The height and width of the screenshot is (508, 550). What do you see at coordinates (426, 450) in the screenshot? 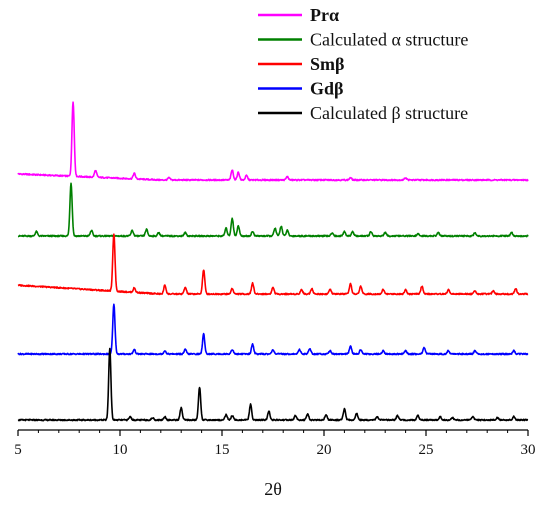
I see `x-tick-label-25: 25` at bounding box center [426, 450].